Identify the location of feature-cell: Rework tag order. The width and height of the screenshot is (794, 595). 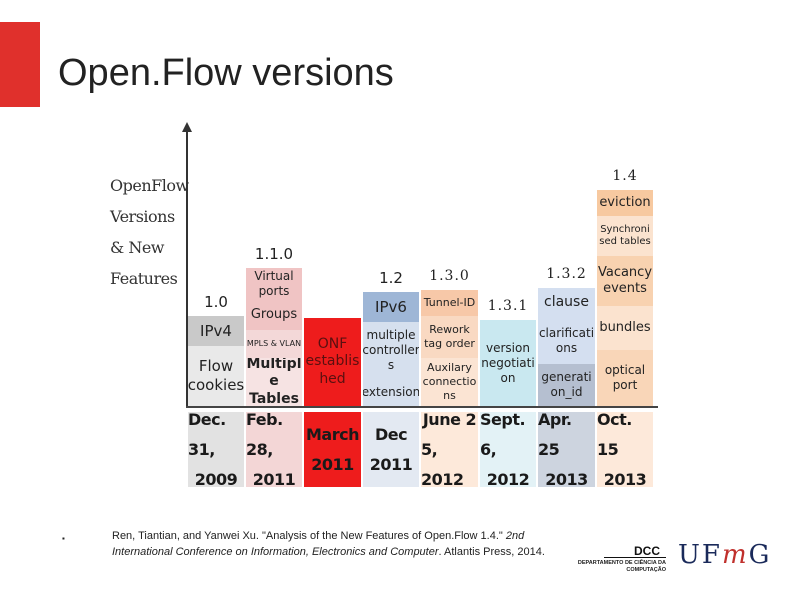
(449, 337).